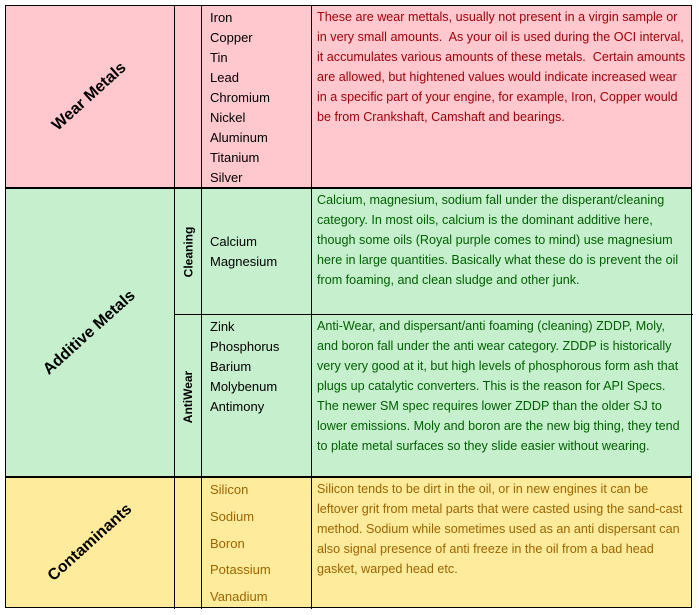  I want to click on section-label-cell: Additive Metals, so click(90, 332).